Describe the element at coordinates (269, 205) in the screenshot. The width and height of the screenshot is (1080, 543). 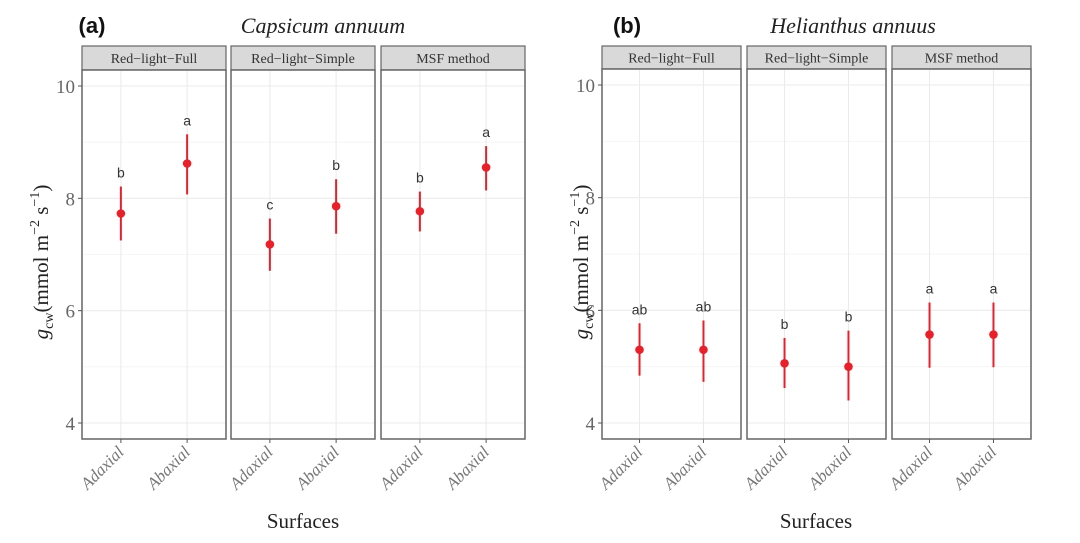
I see `significance-label: c` at that location.